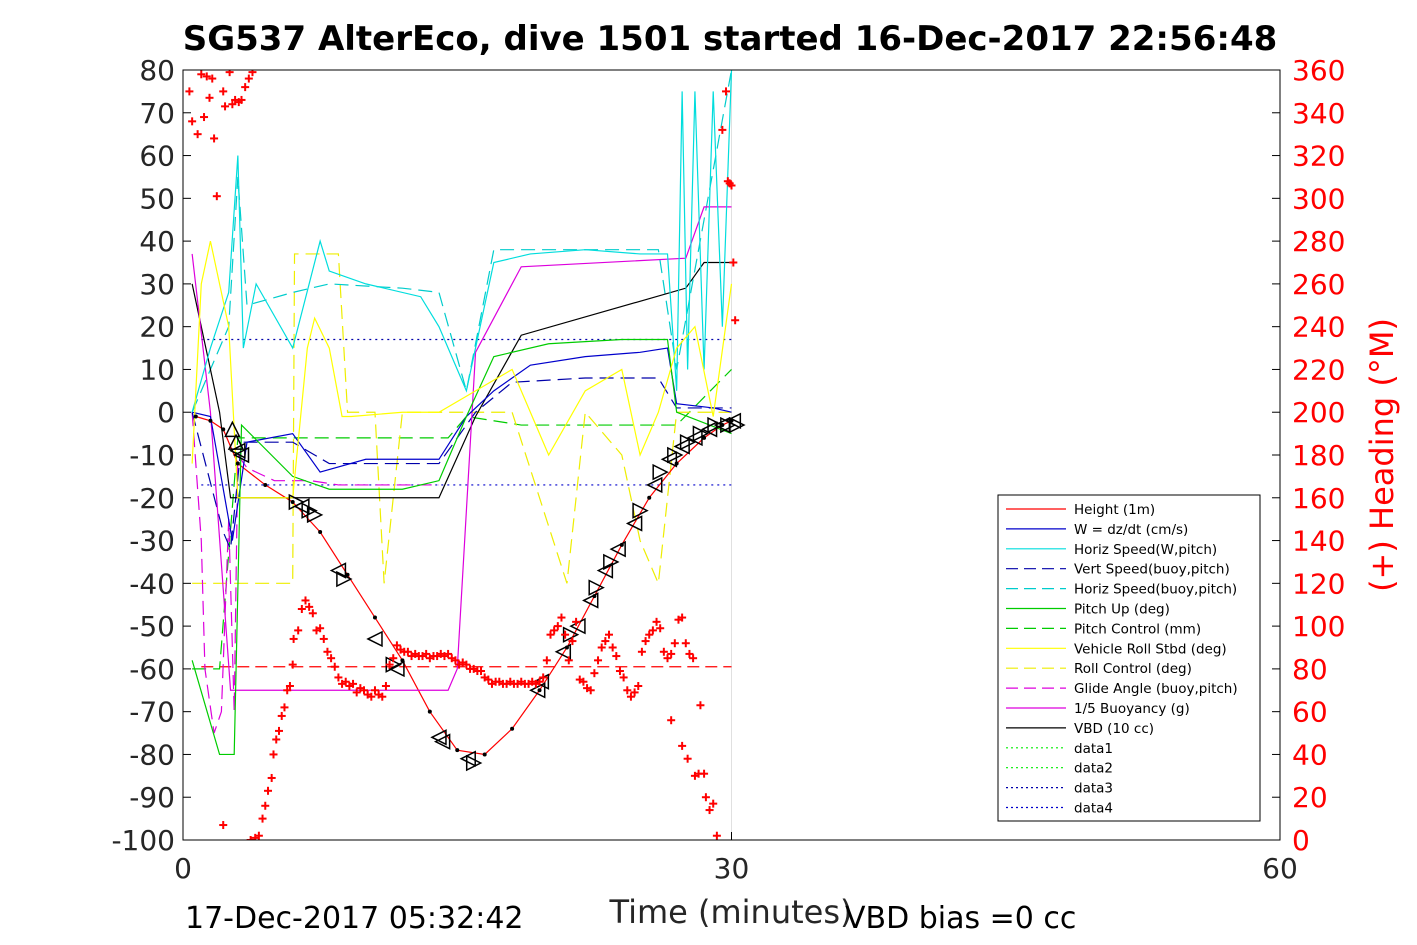  What do you see at coordinates (1318, 156) in the screenshot?
I see `y-right-tick-label: 320` at bounding box center [1318, 156].